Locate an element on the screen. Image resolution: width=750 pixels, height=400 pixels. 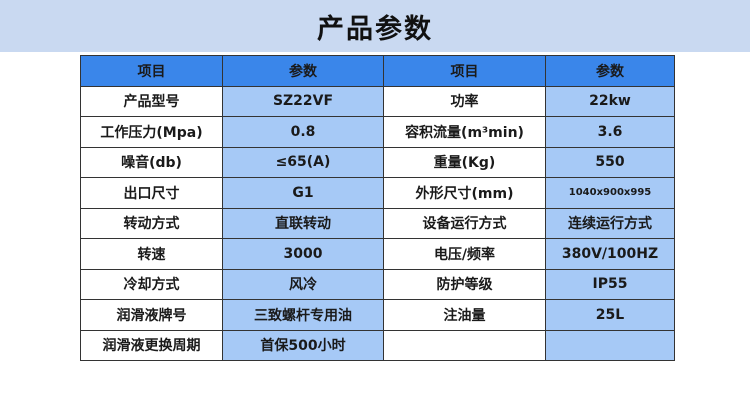
table-row: 润滑液牌号 三致螺杆专用油 注油量 25L is located at coordinates (377, 315).